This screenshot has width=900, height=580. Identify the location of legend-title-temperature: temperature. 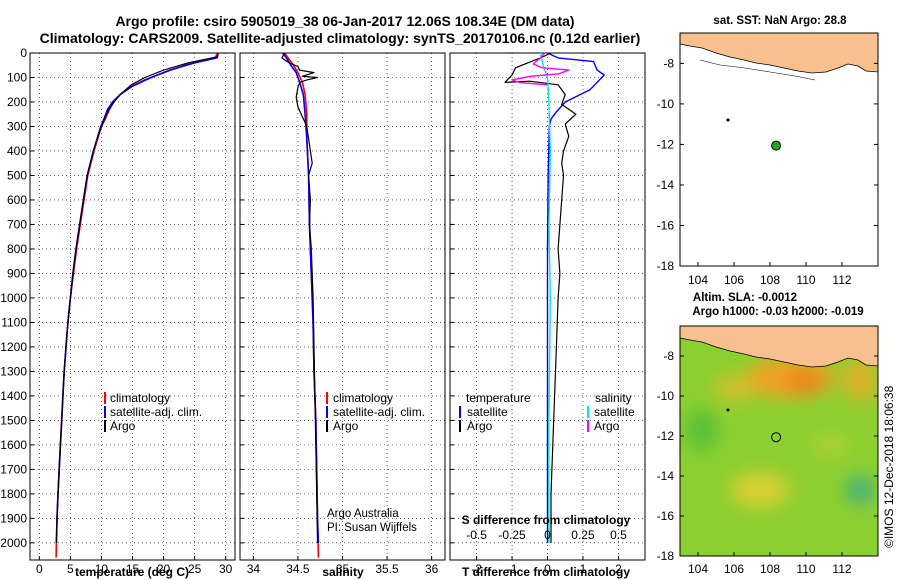
(498, 398).